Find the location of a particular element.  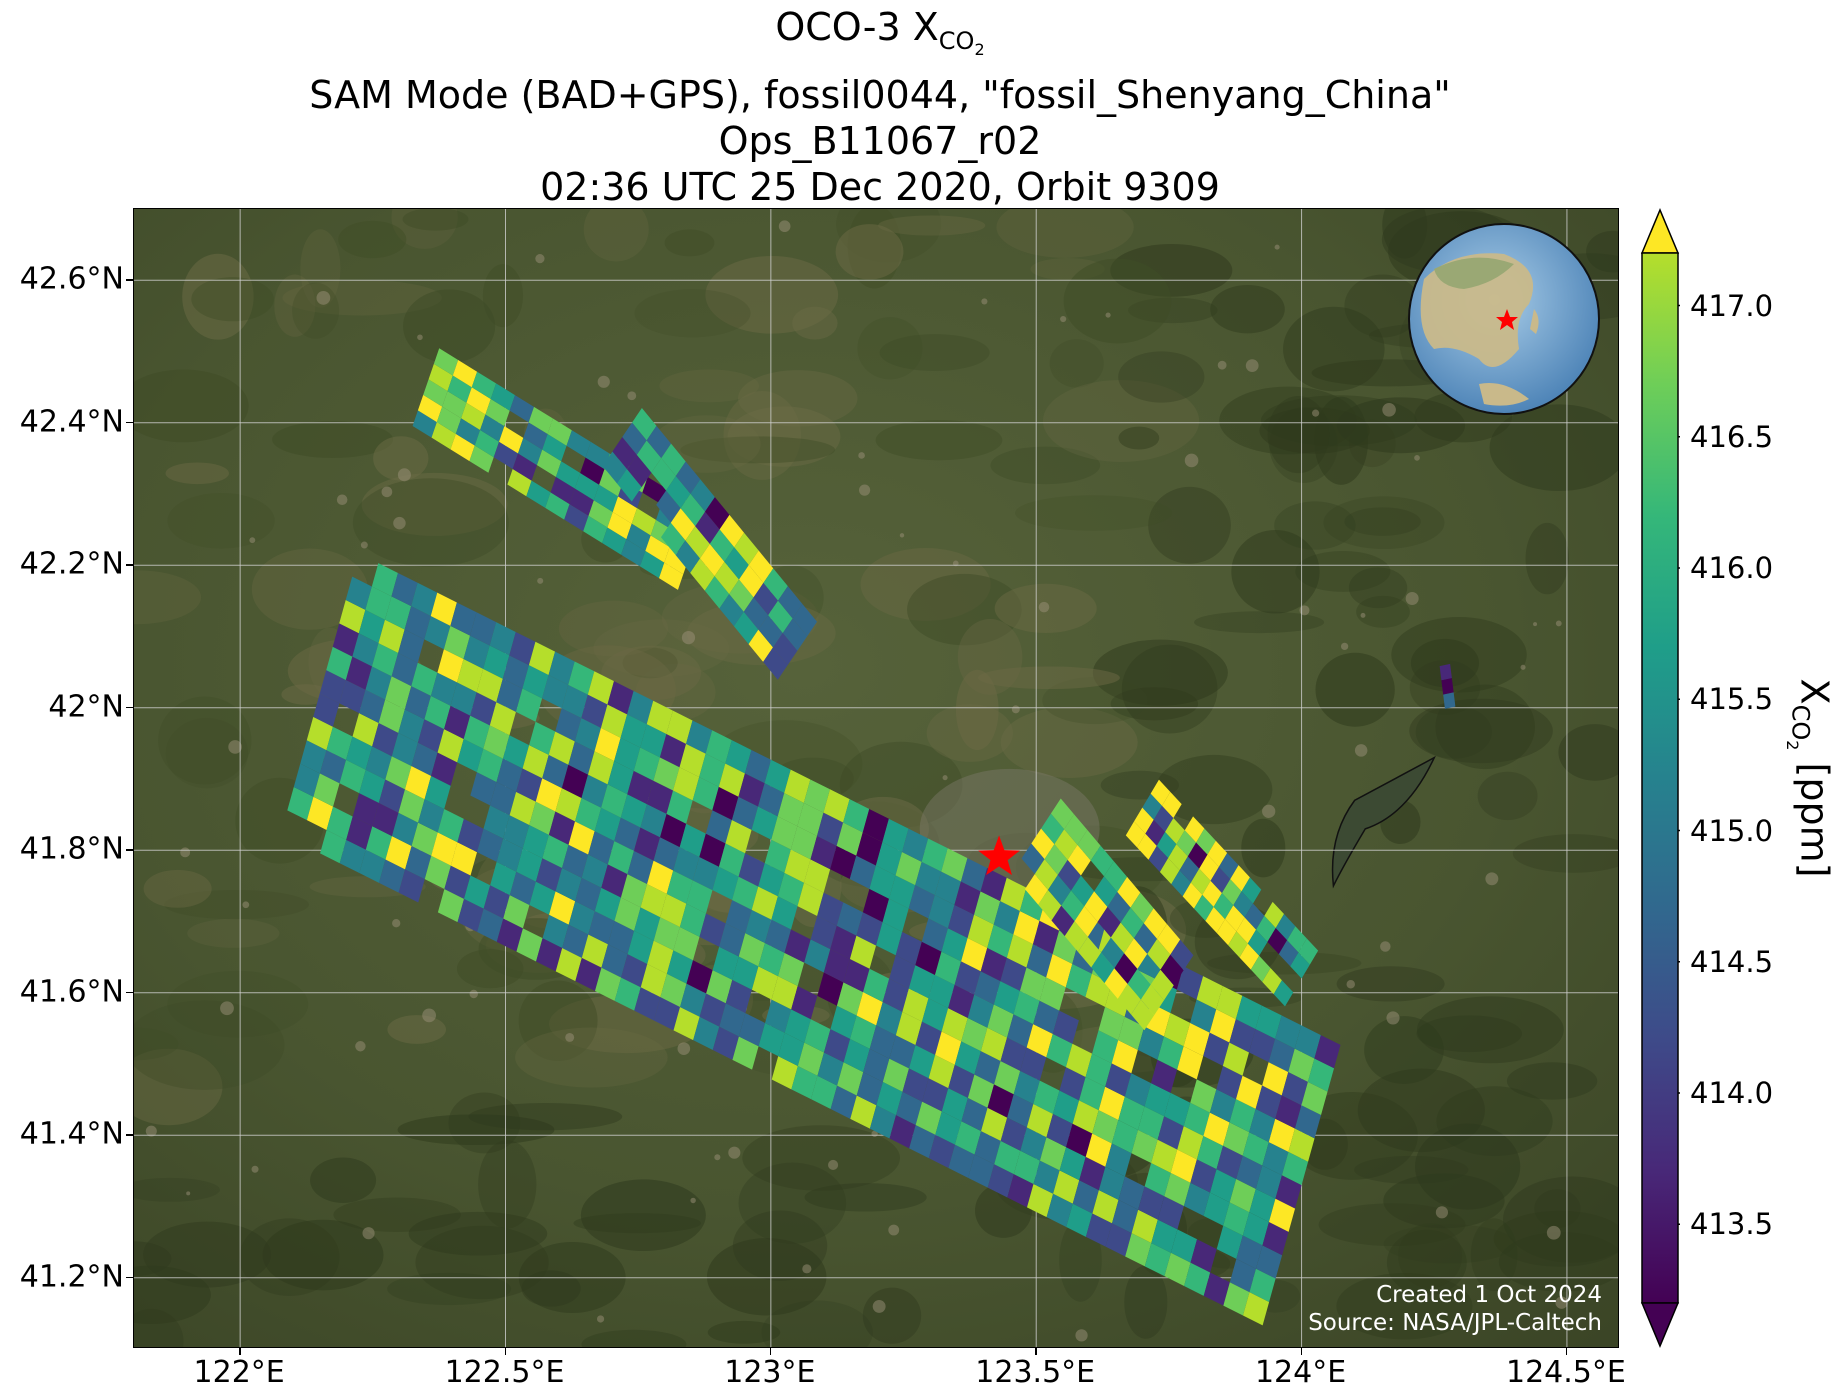

lat-tick-mark is located at coordinates (129, 1135).